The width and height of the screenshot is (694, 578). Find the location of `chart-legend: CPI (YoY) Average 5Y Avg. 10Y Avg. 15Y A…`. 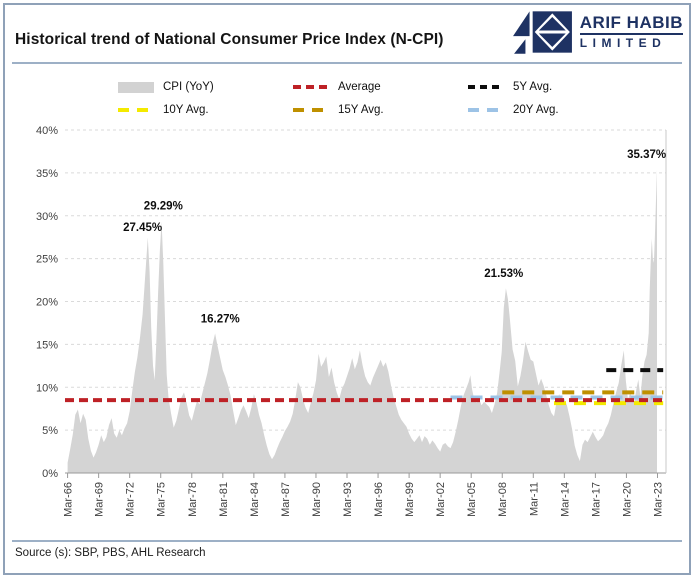

chart-legend: CPI (YoY) Average 5Y Avg. 10Y Avg. 15Y A… is located at coordinates (385, 98).